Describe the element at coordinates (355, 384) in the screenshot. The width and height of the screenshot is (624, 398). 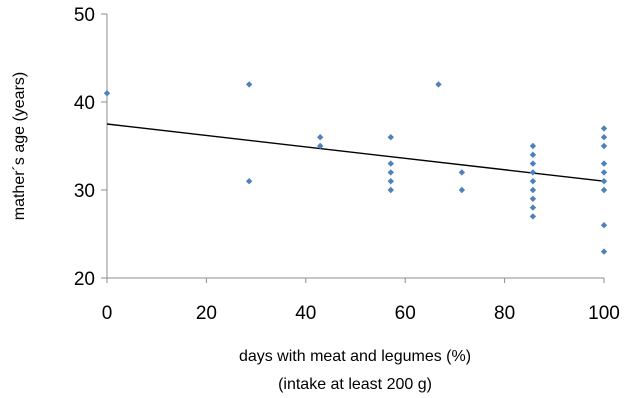
I see `x-axis-title-line2: (intake at least 200 g)` at that location.